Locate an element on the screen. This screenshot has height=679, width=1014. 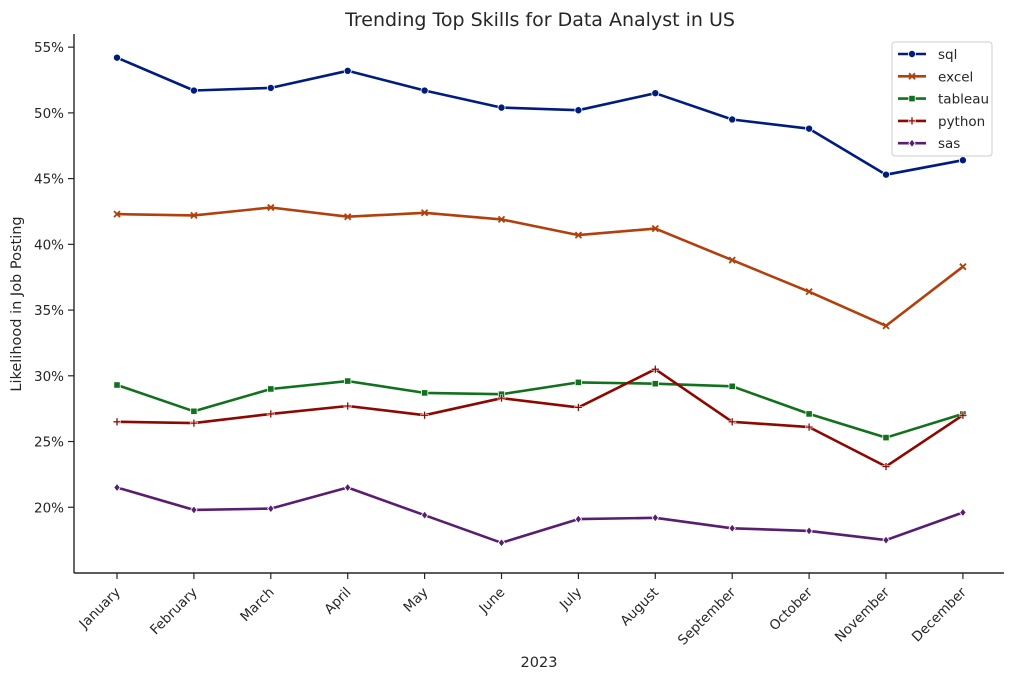
legend-frame is located at coordinates (942, 99).